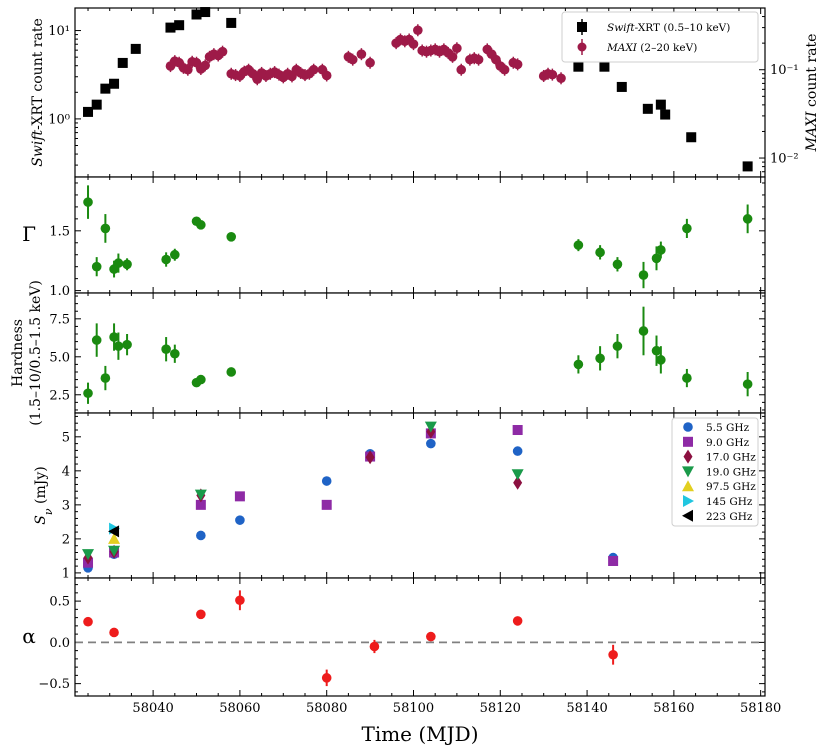 The width and height of the screenshot is (830, 753). What do you see at coordinates (66, 505) in the screenshot?
I see `y-tick-label: 3` at bounding box center [66, 505].